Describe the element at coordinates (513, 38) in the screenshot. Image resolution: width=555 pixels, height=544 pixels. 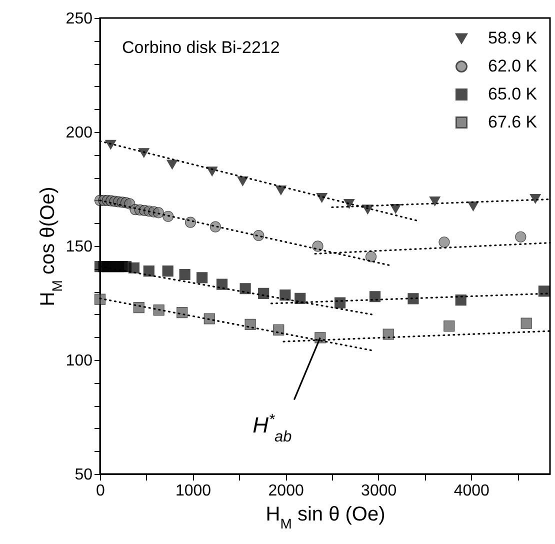
I see `legend-label: 58.9 K` at that location.